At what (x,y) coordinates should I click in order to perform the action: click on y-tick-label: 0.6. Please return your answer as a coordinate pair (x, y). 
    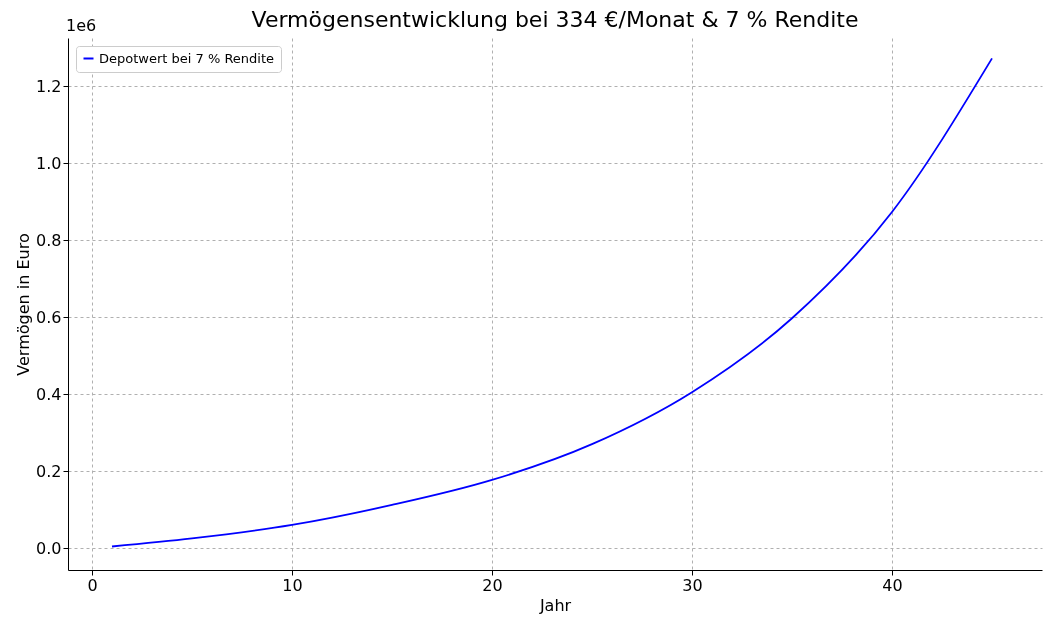
    Looking at the image, I should click on (49, 317).